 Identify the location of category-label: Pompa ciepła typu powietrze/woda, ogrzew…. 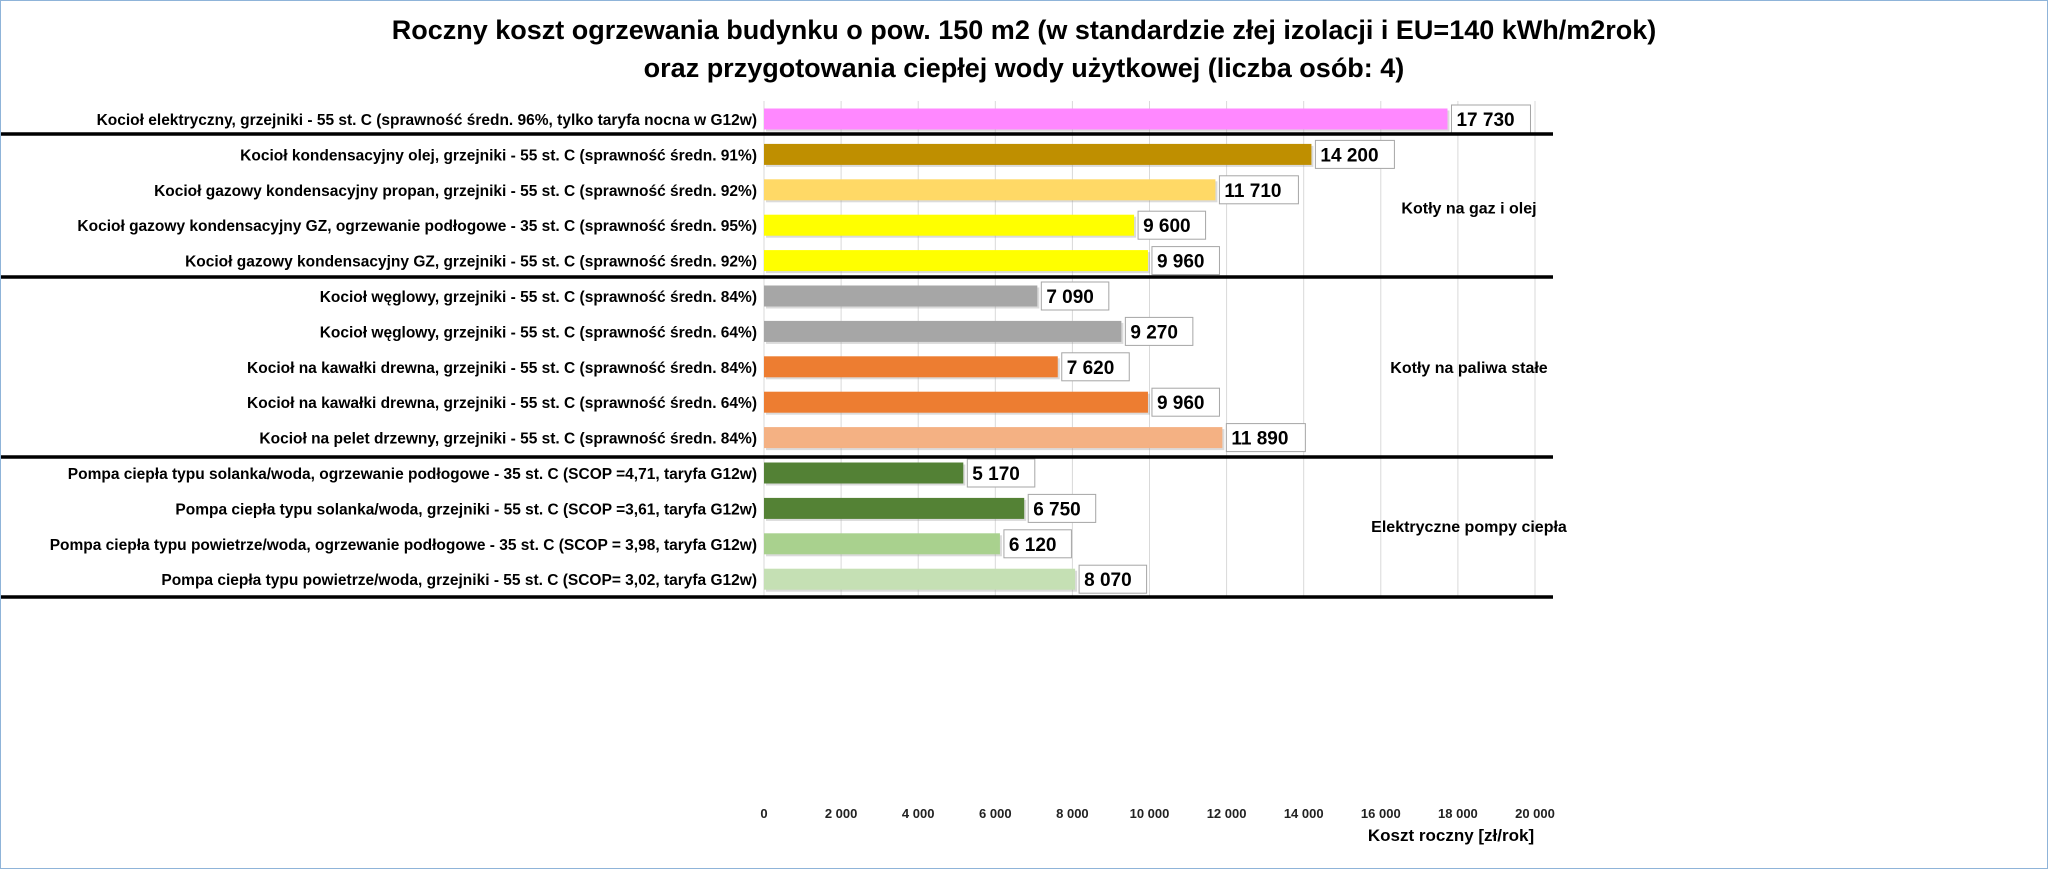
(403, 545).